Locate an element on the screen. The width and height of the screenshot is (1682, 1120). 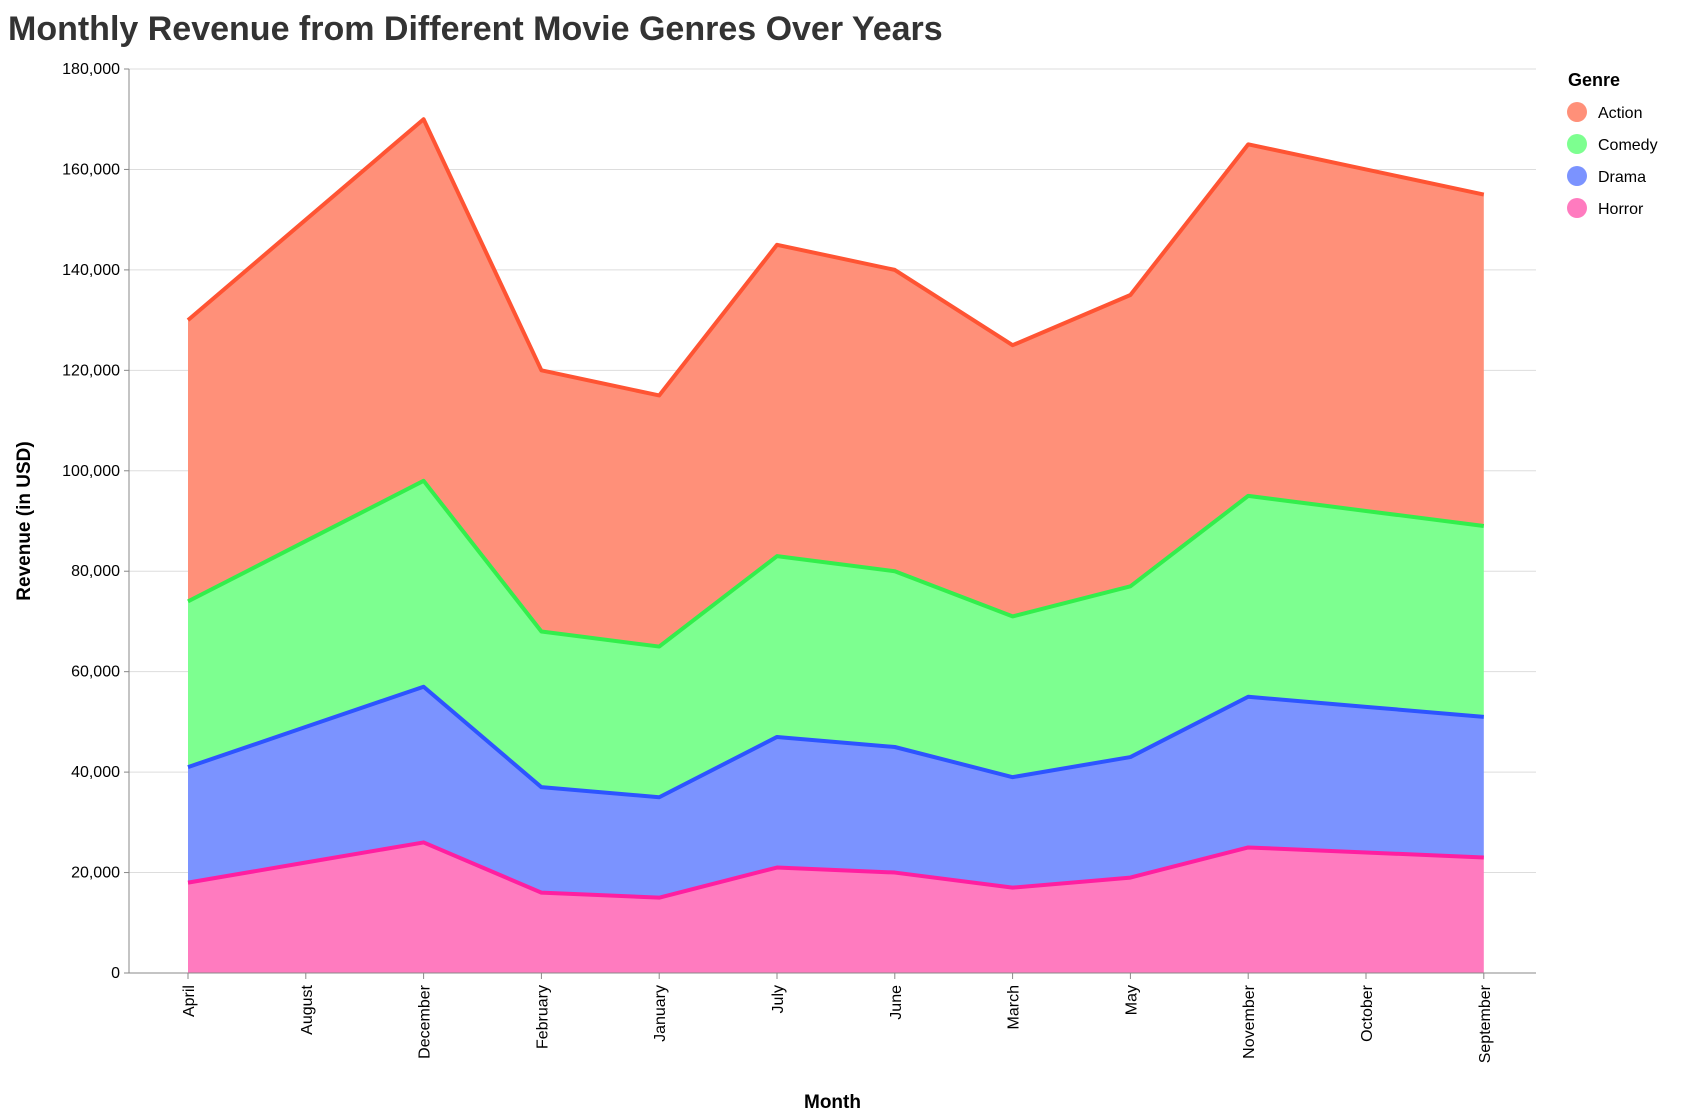
line-comedy is located at coordinates (836, 563).